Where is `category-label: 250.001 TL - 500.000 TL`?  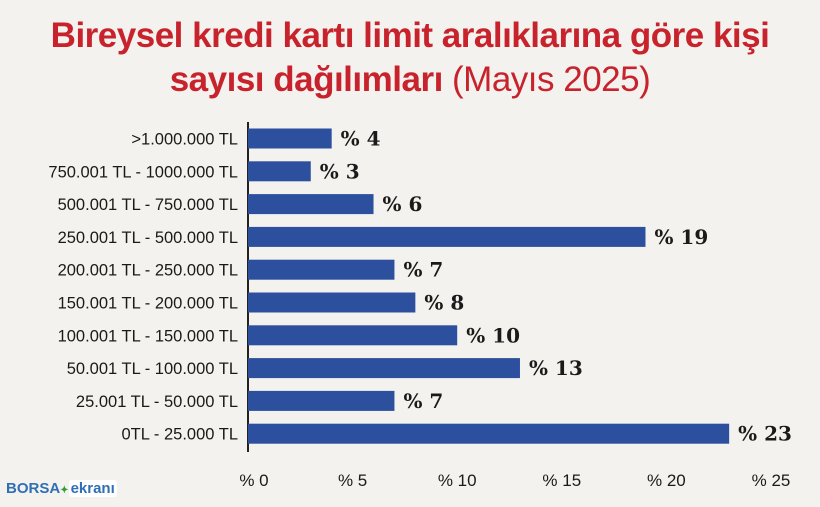 category-label: 250.001 TL - 500.000 TL is located at coordinates (148, 238).